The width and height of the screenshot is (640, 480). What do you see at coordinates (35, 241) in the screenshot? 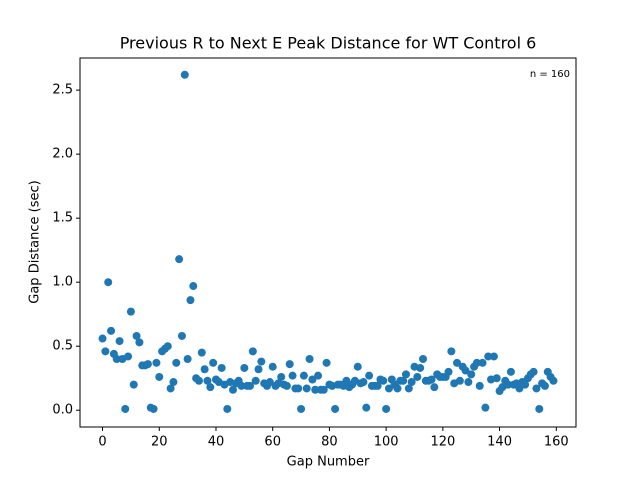
I see `y-axis-label: Gap Distance (sec)` at bounding box center [35, 241].